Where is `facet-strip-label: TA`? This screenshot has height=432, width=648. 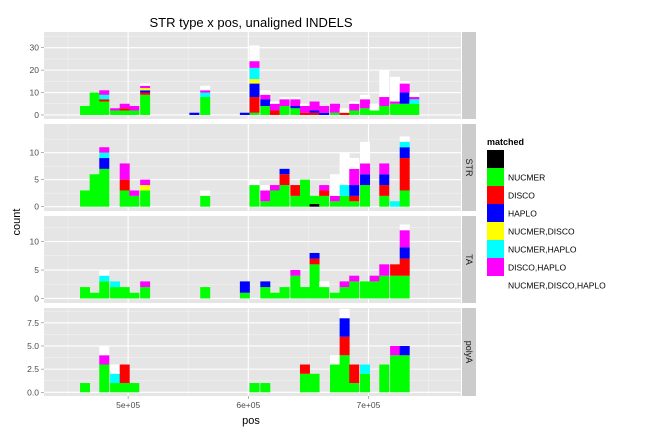
facet-strip-label: TA is located at coordinates (469, 259).